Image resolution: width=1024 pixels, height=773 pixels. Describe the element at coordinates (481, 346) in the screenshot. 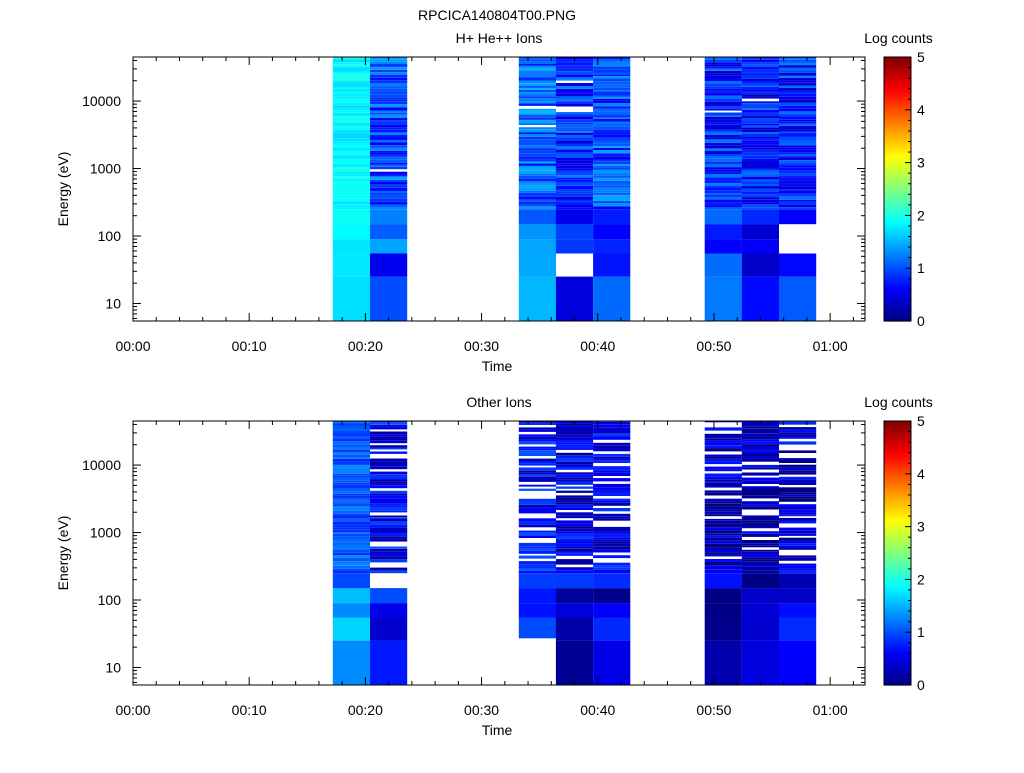

I see `x-tick-label: 00:30` at that location.